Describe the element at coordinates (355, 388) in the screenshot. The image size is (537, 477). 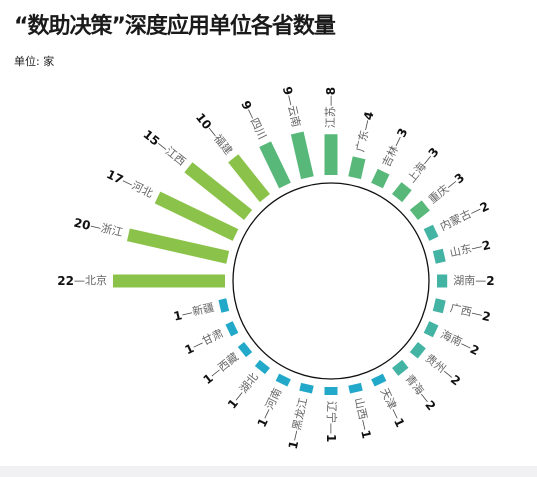
I see `bar-山西` at that location.